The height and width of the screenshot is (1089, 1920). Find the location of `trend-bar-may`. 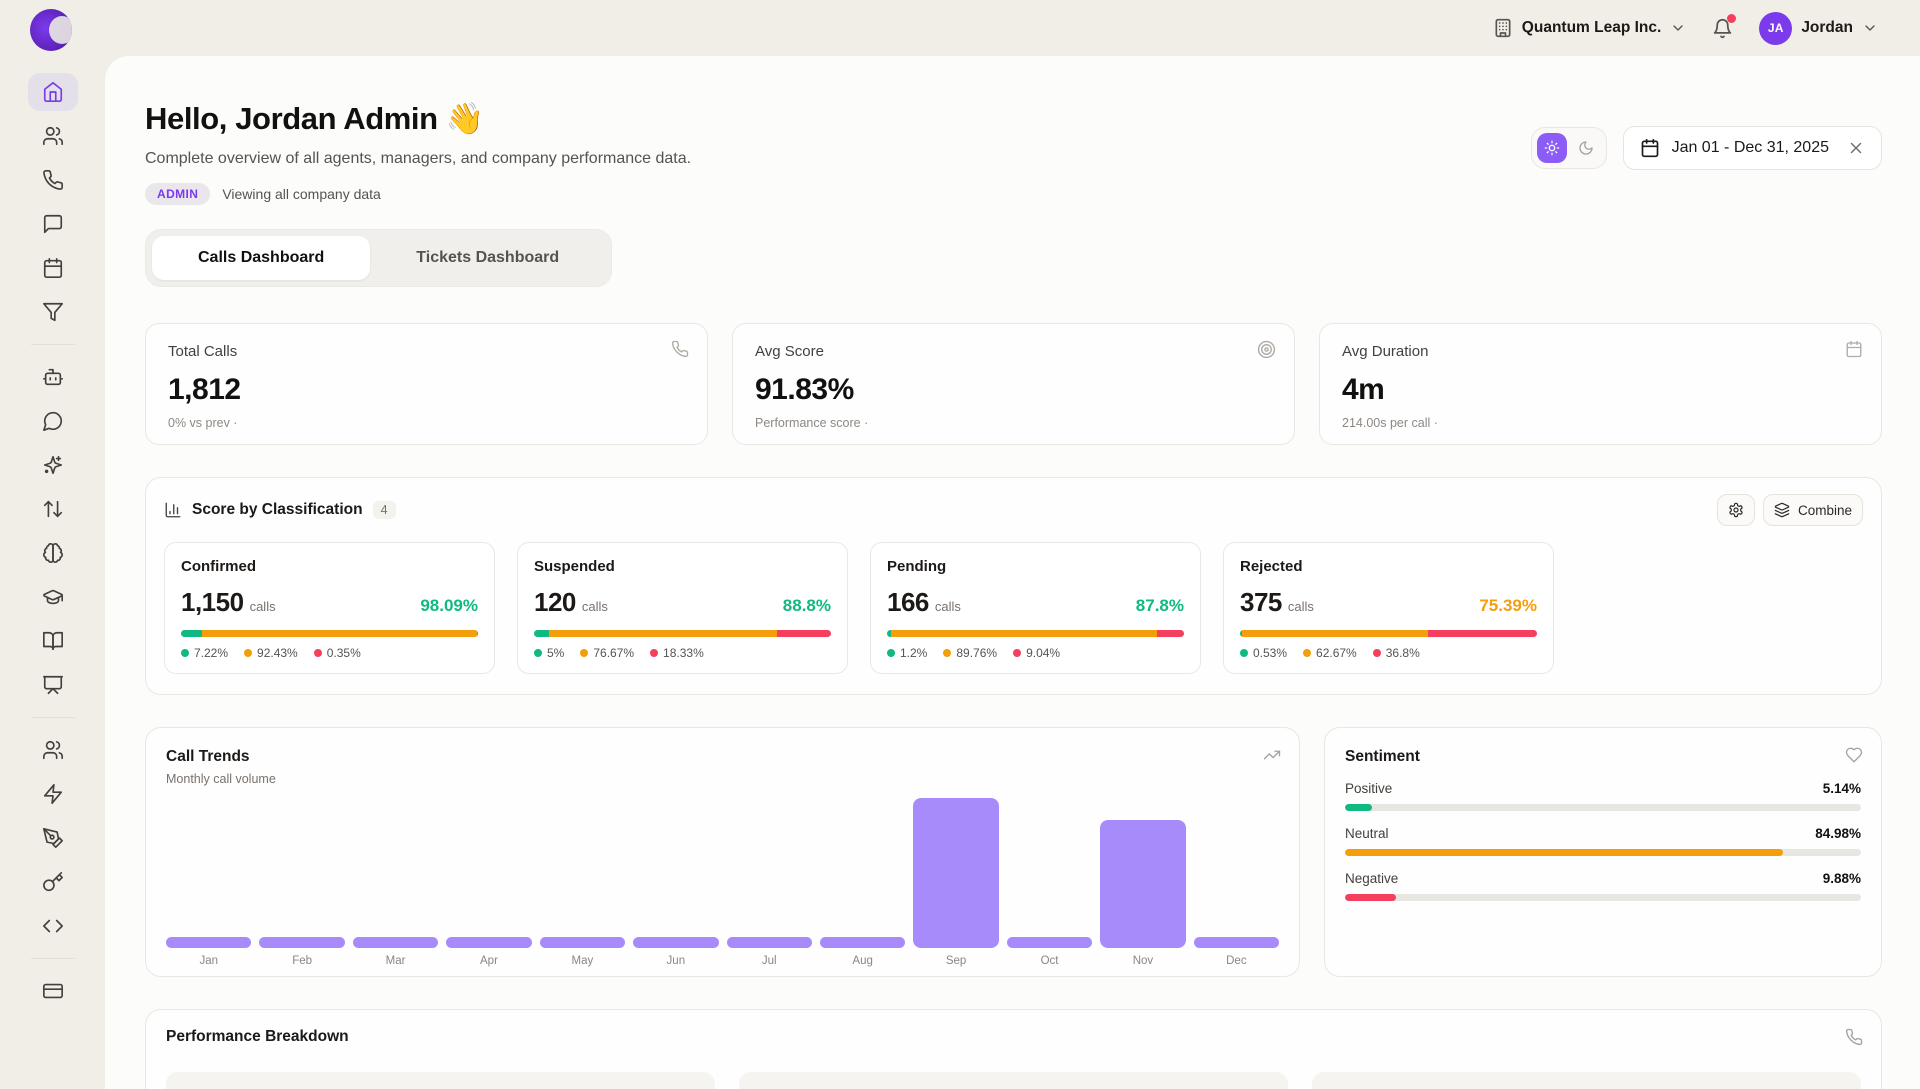

trend-bar-may is located at coordinates (582, 942).